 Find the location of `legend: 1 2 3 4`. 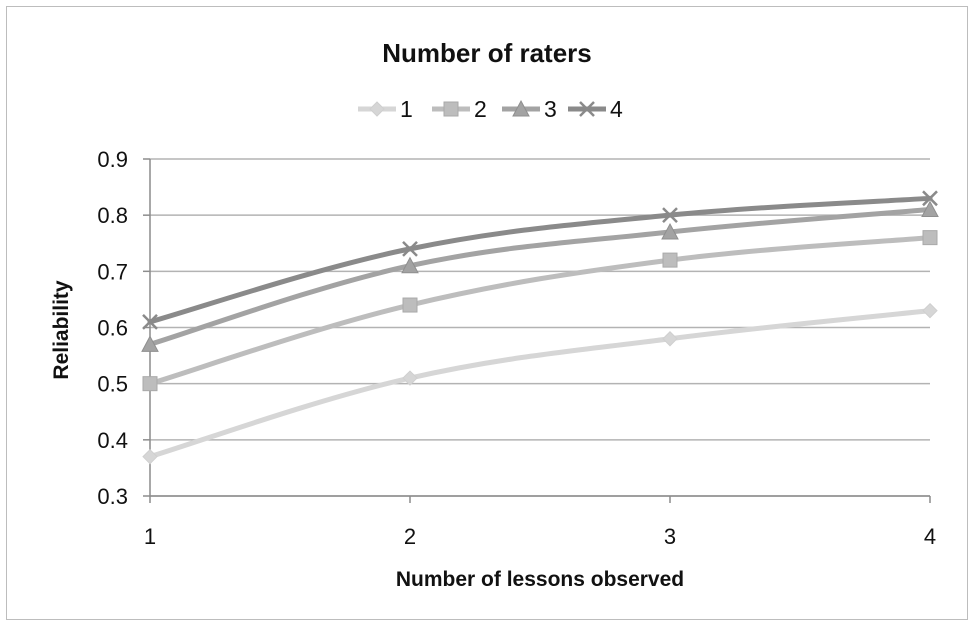

legend: 1 2 3 4 is located at coordinates (490, 109).